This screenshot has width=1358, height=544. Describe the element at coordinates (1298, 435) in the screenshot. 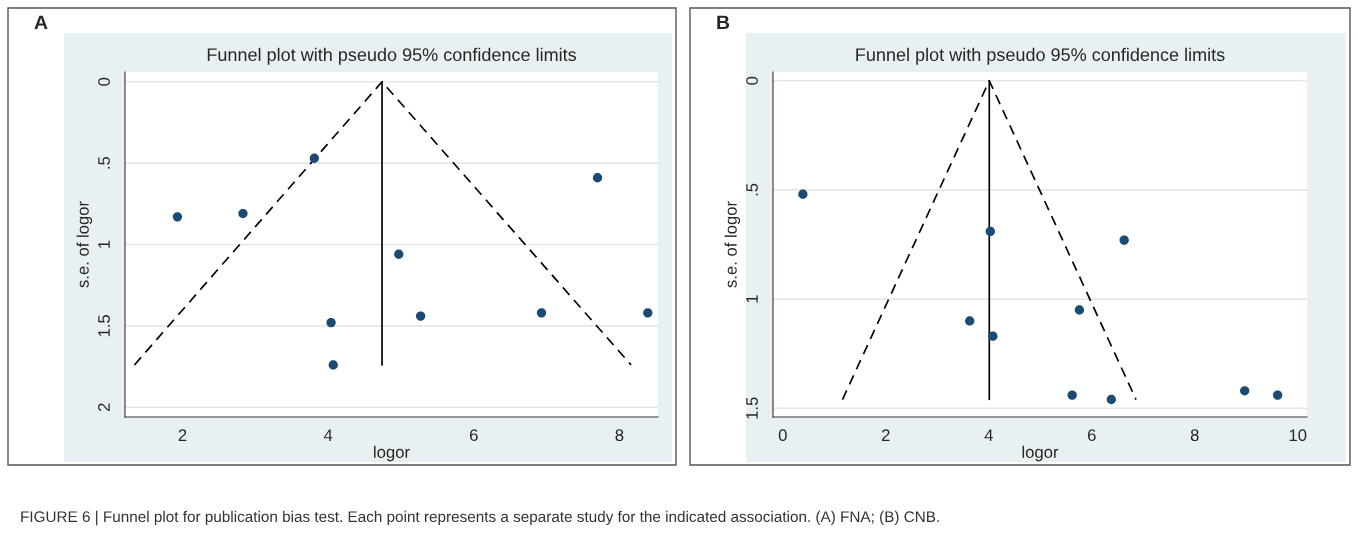

I see `x-tick-label: 10` at that location.